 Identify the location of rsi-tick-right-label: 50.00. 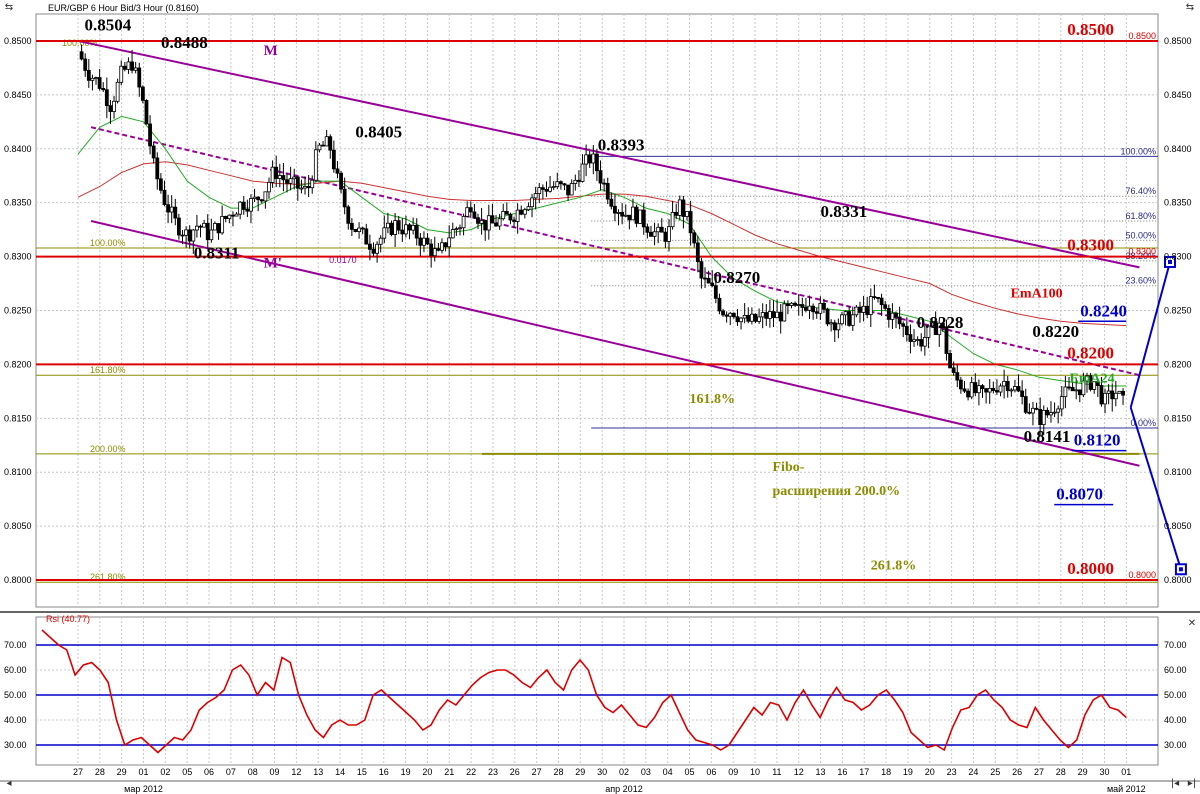
(1175, 695).